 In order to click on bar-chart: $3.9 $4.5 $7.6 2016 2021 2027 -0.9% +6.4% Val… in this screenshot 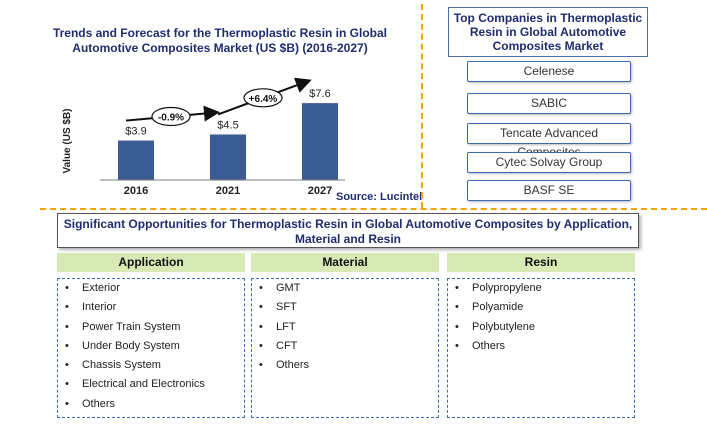, I will do `click(242, 140)`.